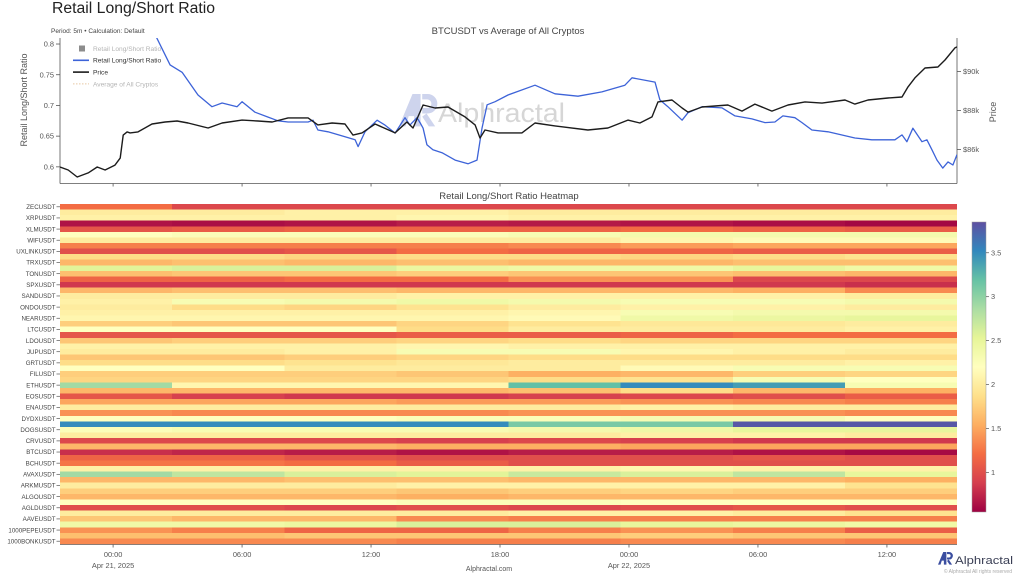 The height and width of the screenshot is (576, 1024). Describe the element at coordinates (500, 554) in the screenshot. I see `time-axis-label: 18:00` at that location.